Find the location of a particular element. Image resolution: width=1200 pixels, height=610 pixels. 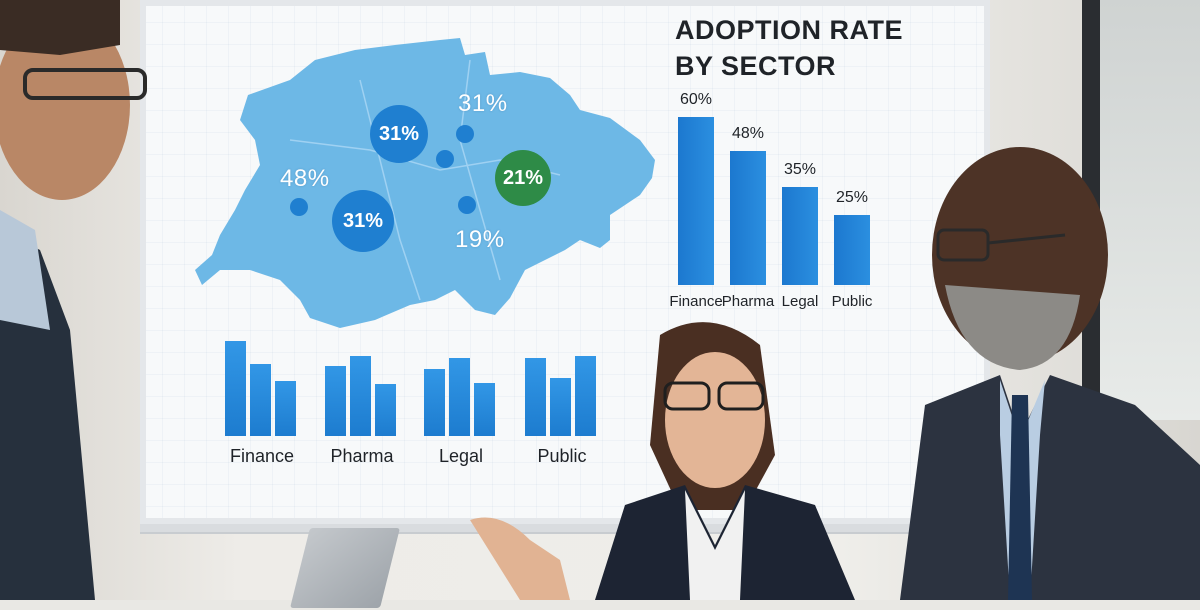

bar-finance is located at coordinates (696, 201).